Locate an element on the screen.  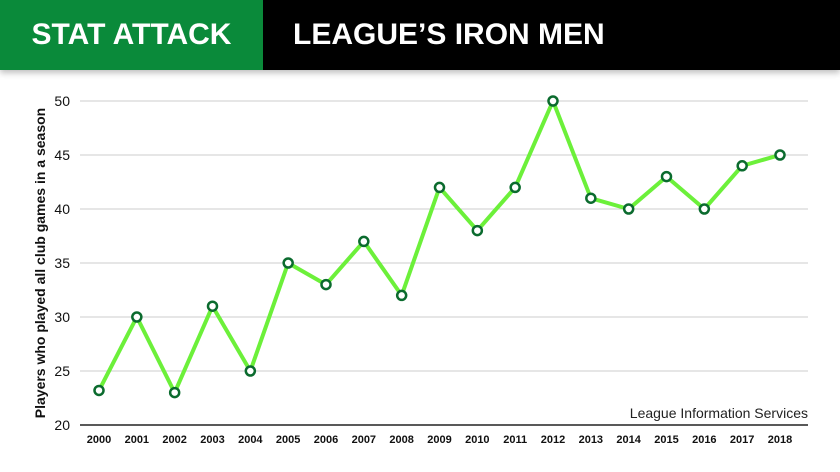
header: STAT ATTACK LEAGUE’S IRON MEN is located at coordinates (420, 35).